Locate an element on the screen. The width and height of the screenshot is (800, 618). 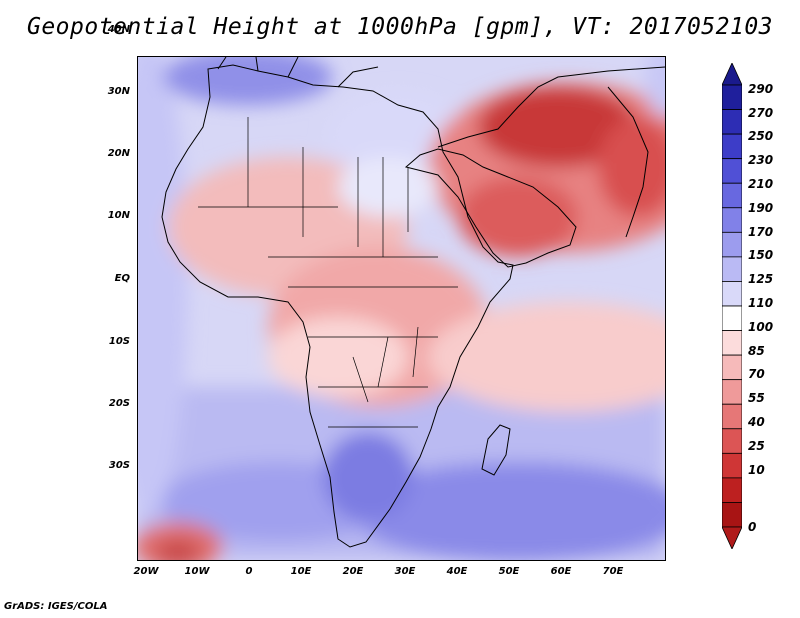
india-coast is located at coordinates (628, 162).